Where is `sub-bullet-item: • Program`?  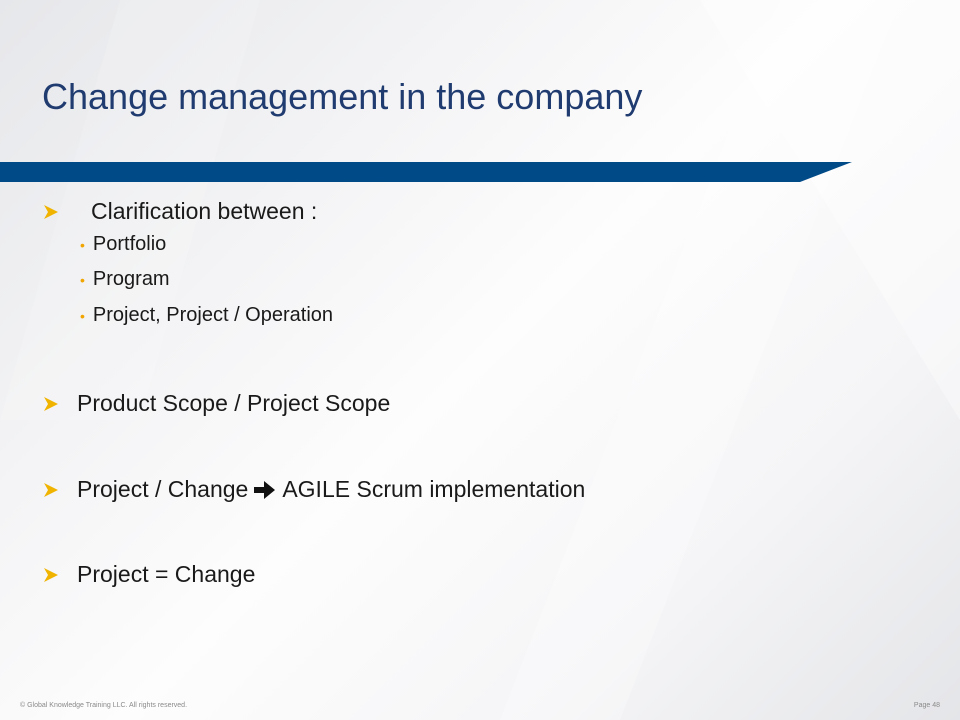 sub-bullet-item: • Program is located at coordinates (125, 279).